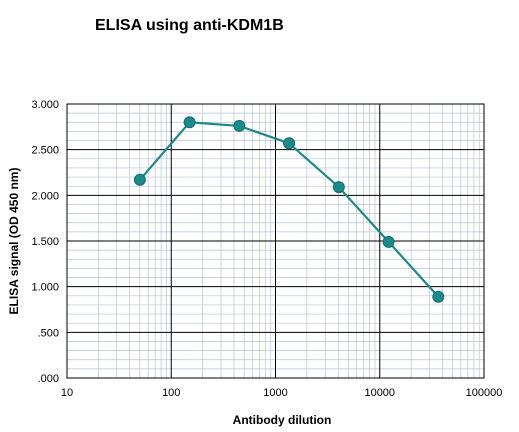 This screenshot has width=519, height=432. Describe the element at coordinates (45, 105) in the screenshot. I see `y-tick-label: 3.000` at that location.